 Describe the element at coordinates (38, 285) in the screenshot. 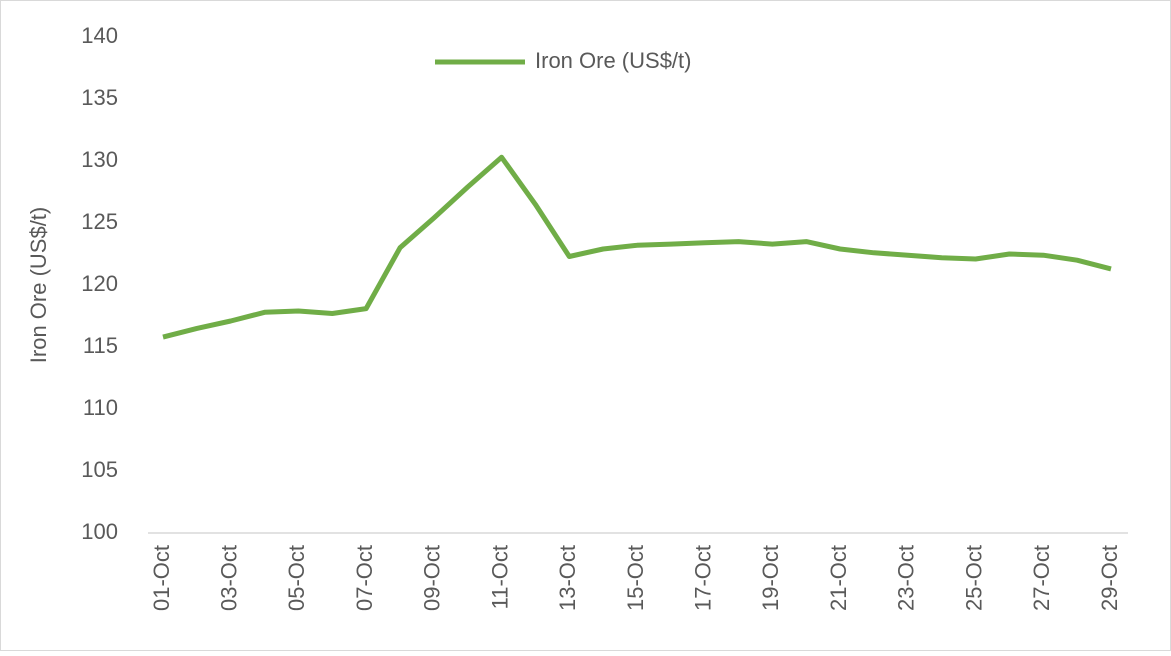

I see `y-axis-title: Iron Ore (US$/t)` at that location.